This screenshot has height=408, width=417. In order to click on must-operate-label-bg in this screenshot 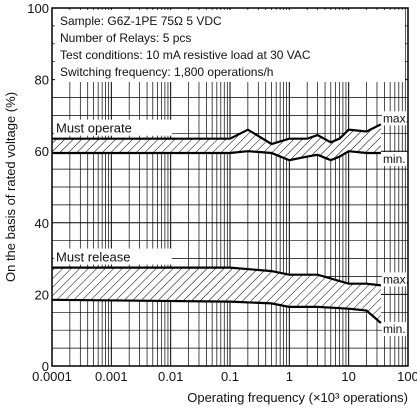, I will do `click(113, 127)`.